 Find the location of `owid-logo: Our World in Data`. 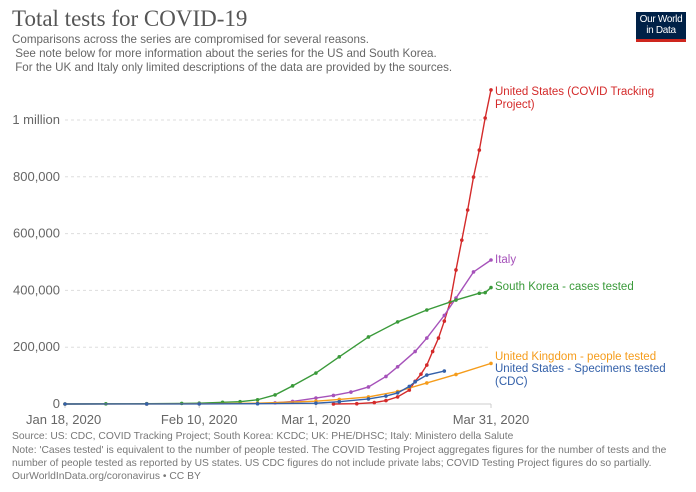

owid-logo: Our World in Data is located at coordinates (661, 27).